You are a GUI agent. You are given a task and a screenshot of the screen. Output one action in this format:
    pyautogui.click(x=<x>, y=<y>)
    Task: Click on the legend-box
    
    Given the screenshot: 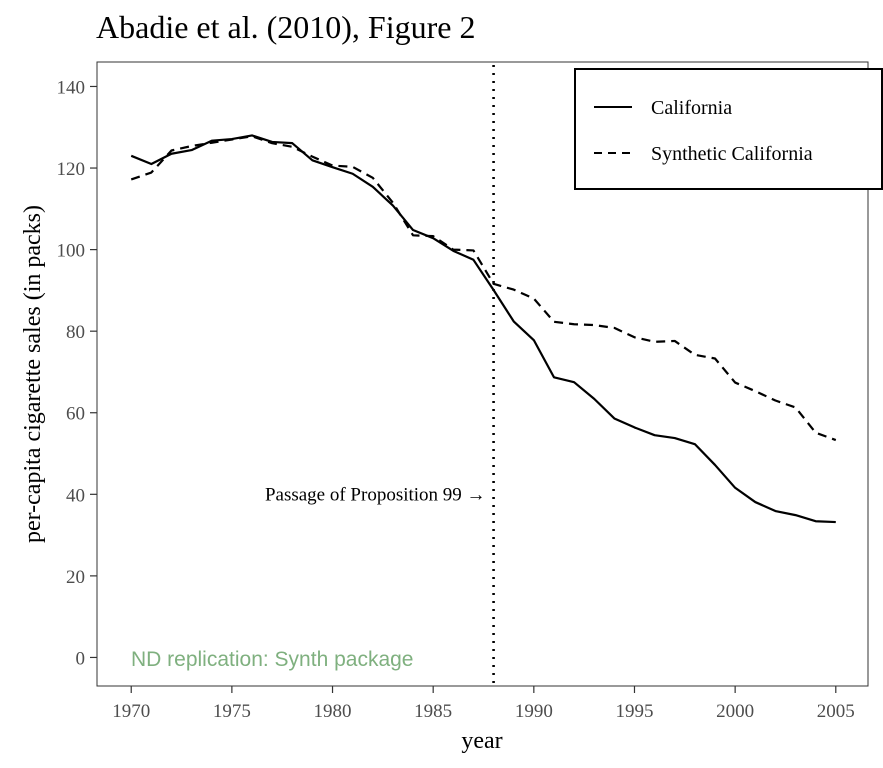 What is the action you would take?
    pyautogui.click(x=728, y=129)
    